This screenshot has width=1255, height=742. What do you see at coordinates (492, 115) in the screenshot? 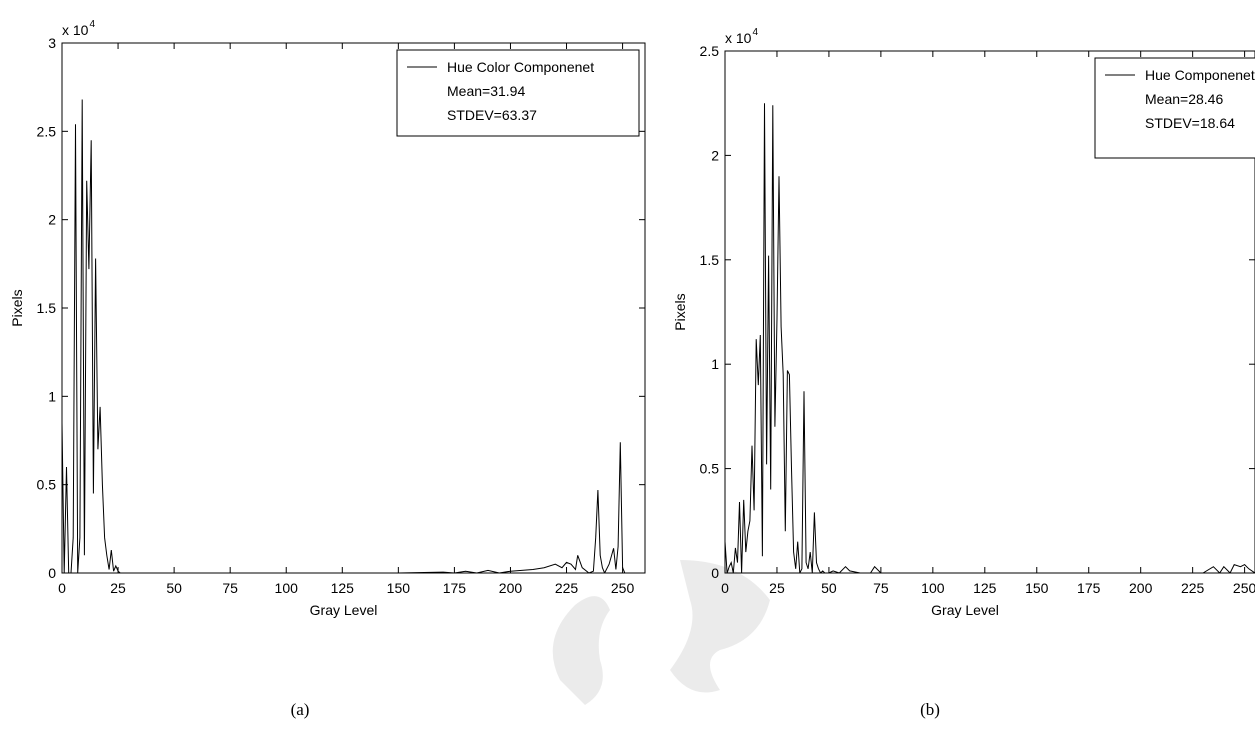
I see `legend-entry: STDEV=63.37` at bounding box center [492, 115].